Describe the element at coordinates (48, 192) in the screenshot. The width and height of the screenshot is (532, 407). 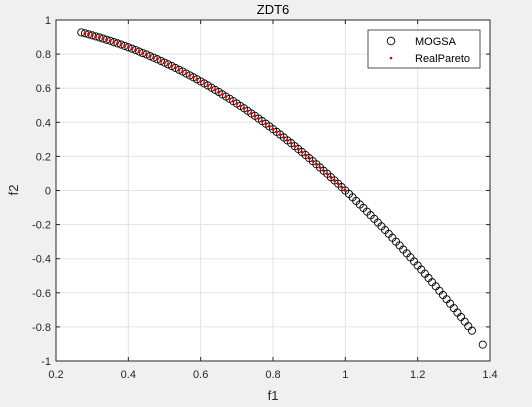
I see `y-tick-label: 0` at that location.